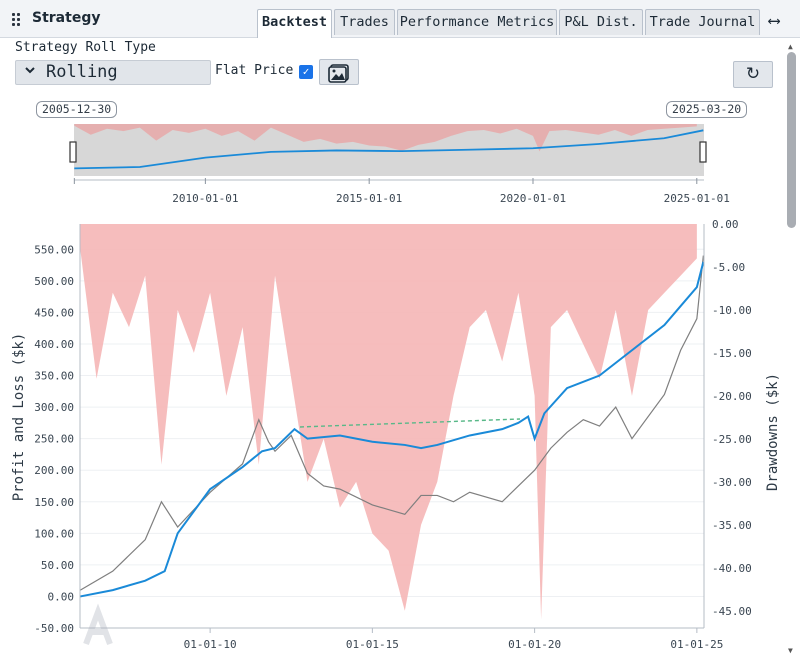 The height and width of the screenshot is (658, 800). I want to click on x-tick-label: 01-01-10, so click(210, 644).